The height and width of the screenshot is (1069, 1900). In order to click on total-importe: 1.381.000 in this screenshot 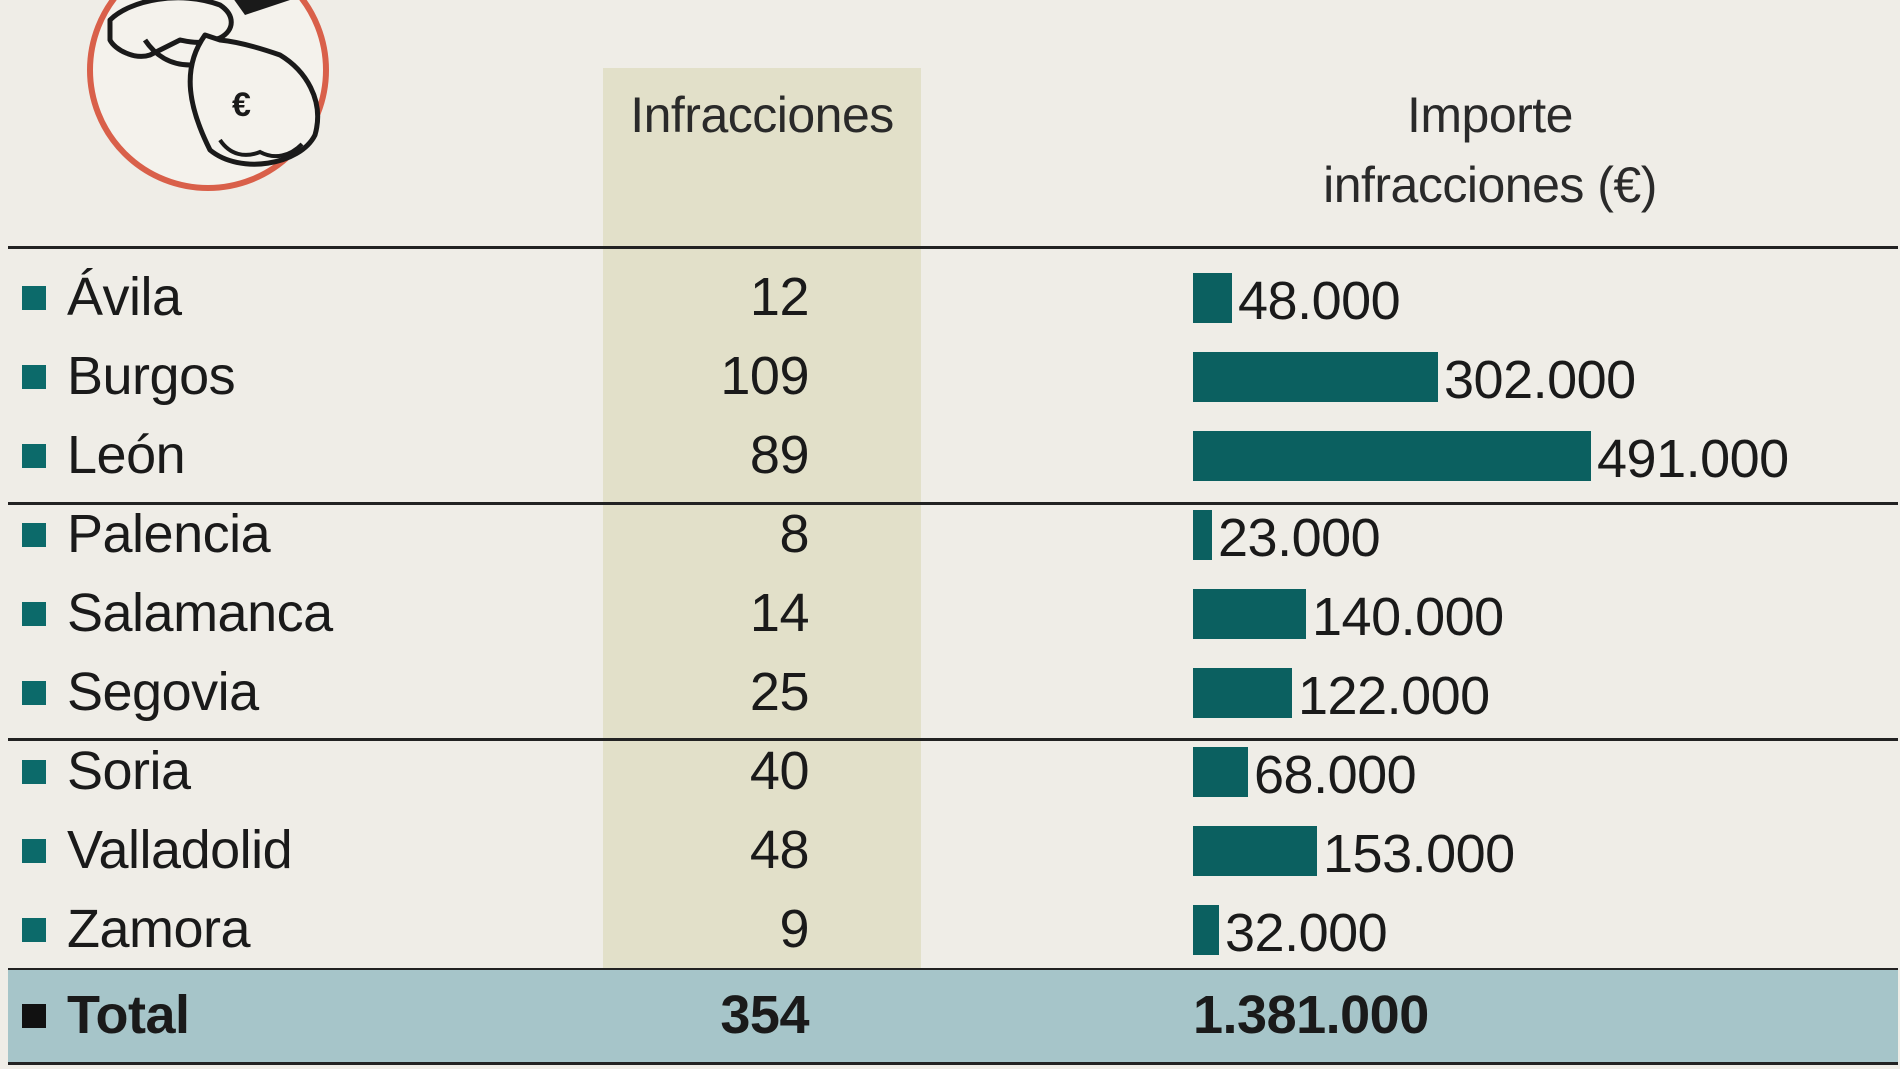, I will do `click(1311, 1015)`.